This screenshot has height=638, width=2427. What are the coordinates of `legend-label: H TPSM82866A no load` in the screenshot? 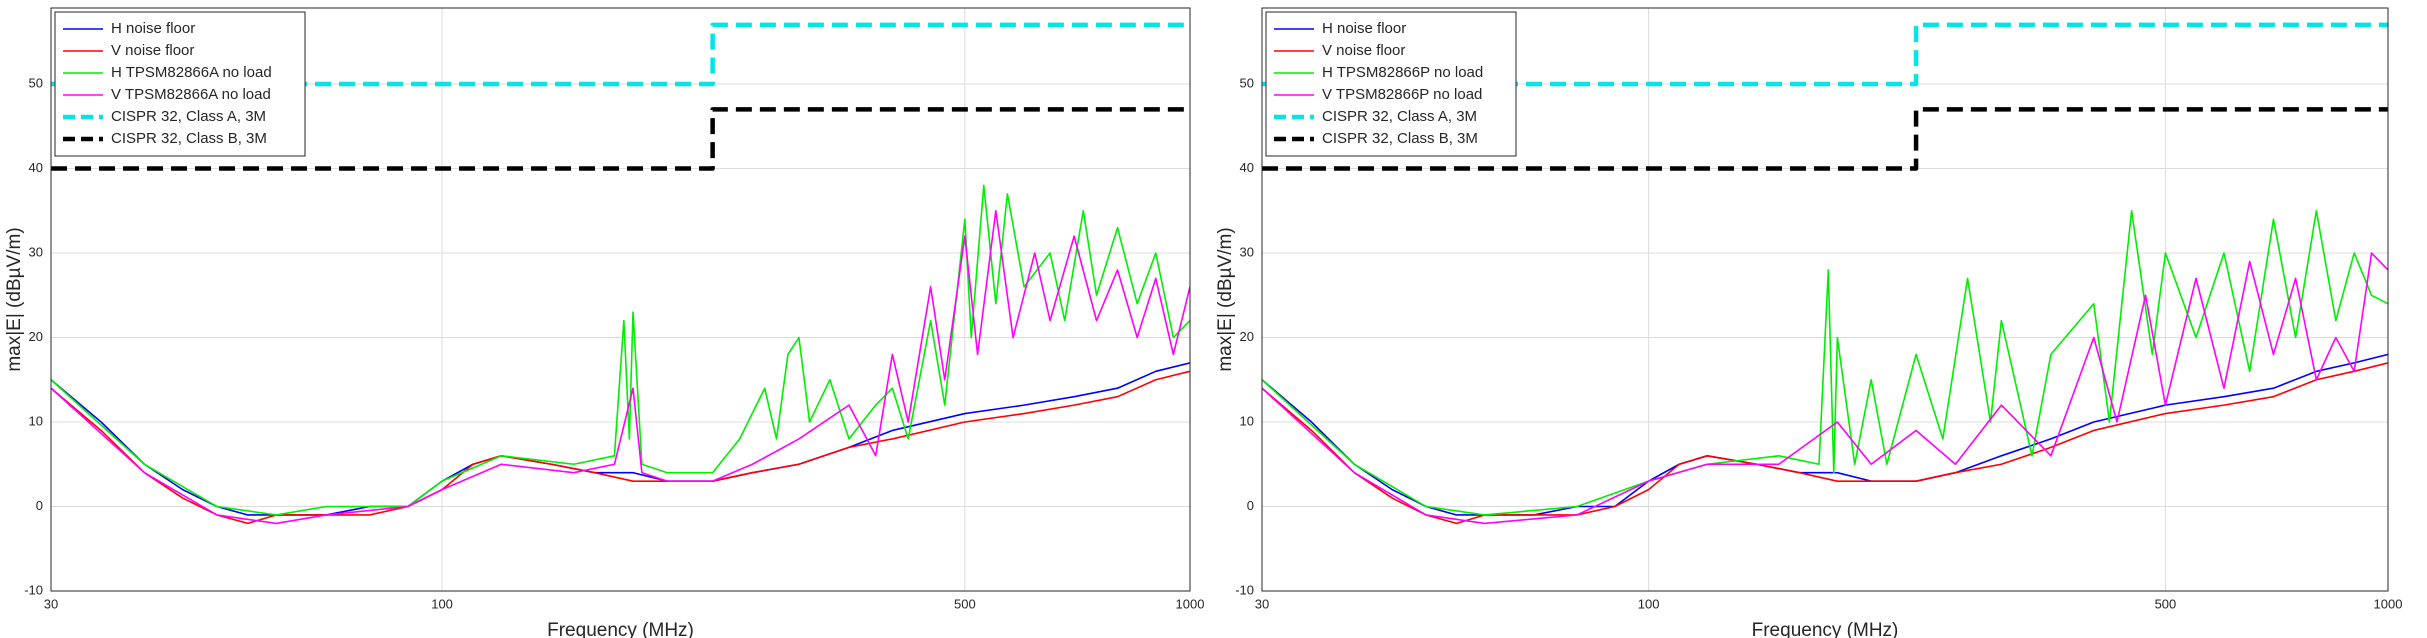 It's located at (191, 72).